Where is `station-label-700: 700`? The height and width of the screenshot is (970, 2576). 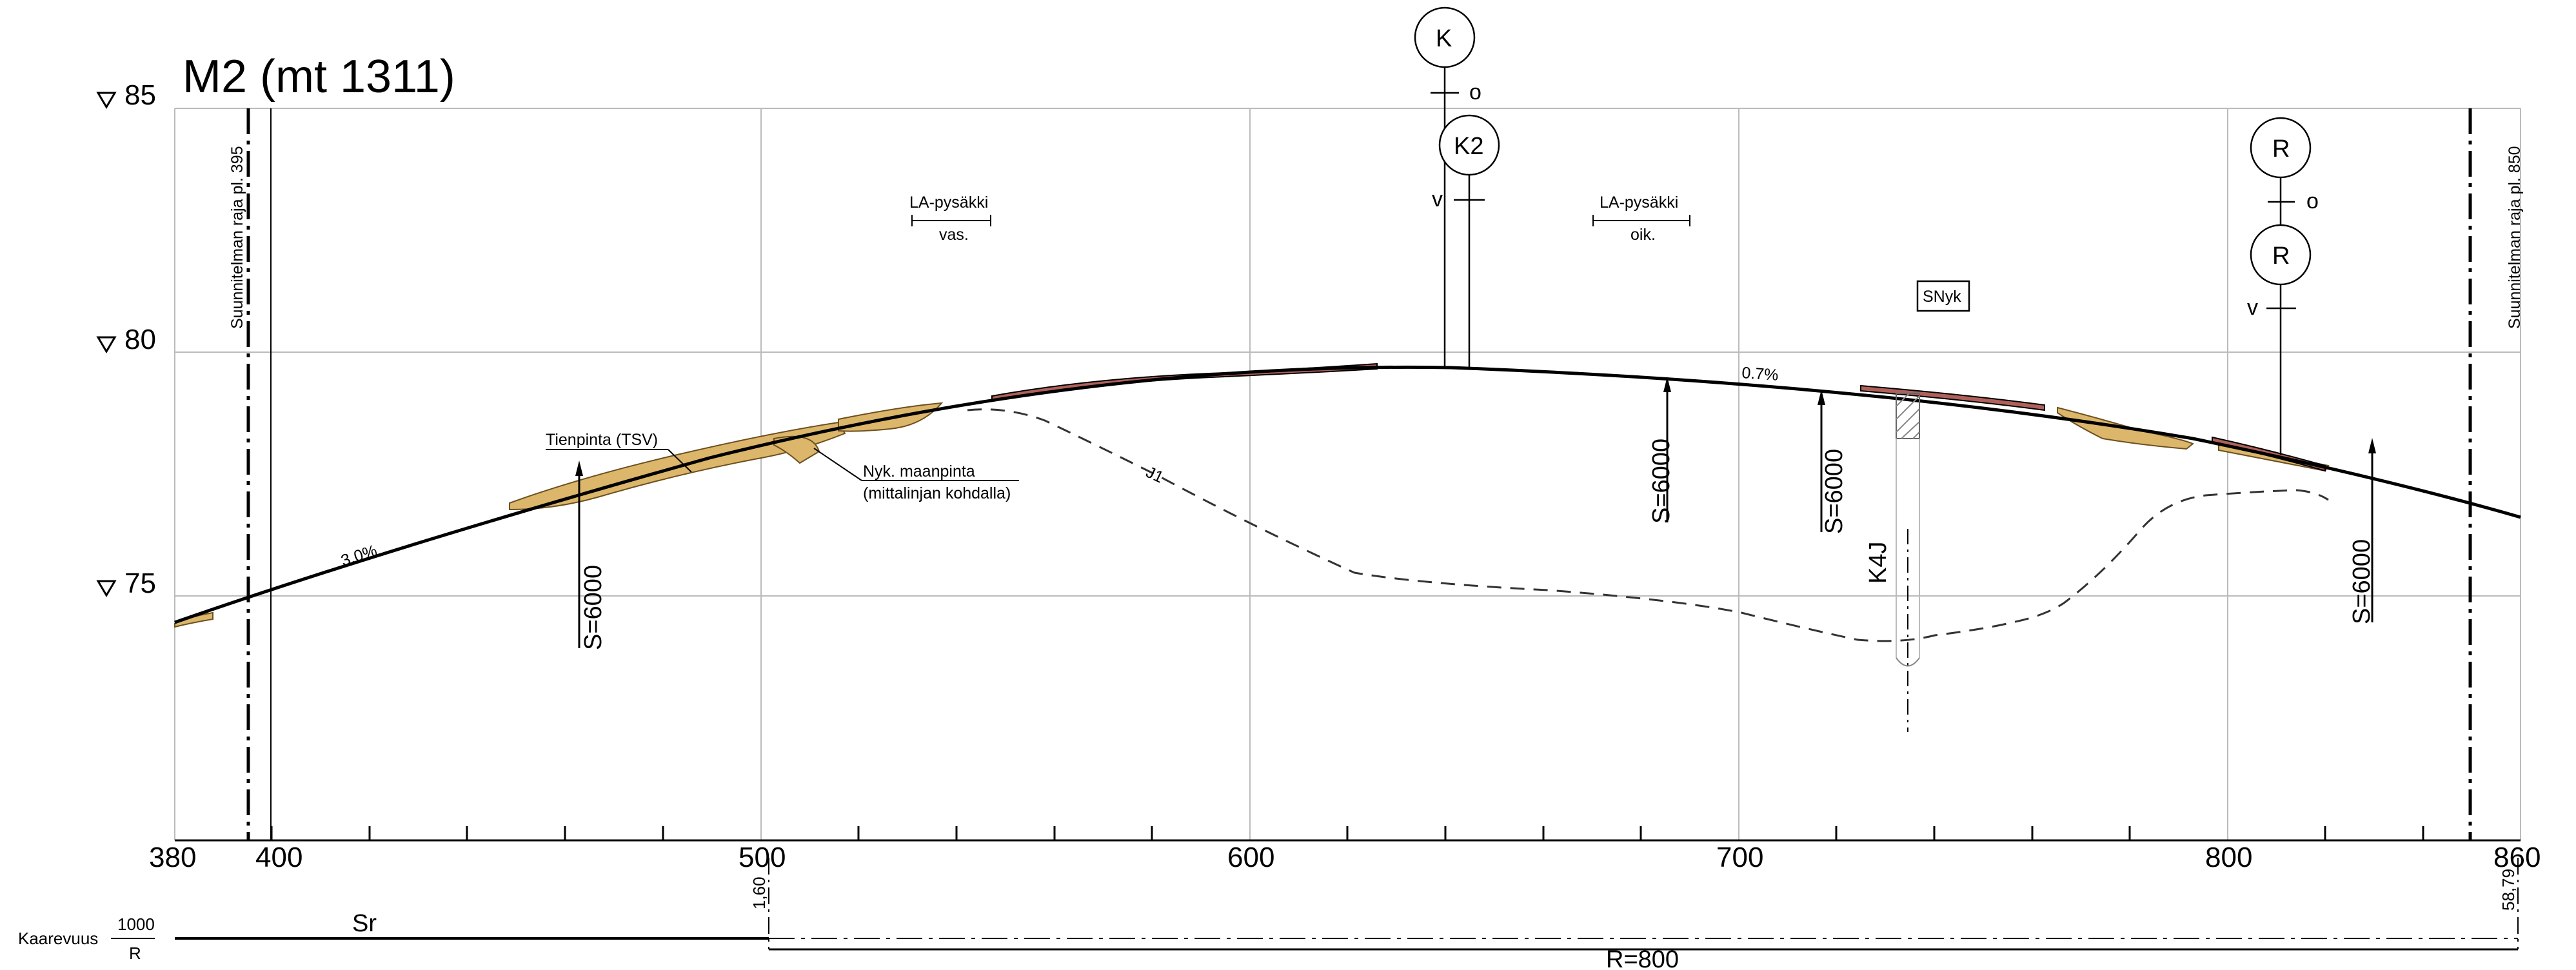 station-label-700: 700 is located at coordinates (1739, 858).